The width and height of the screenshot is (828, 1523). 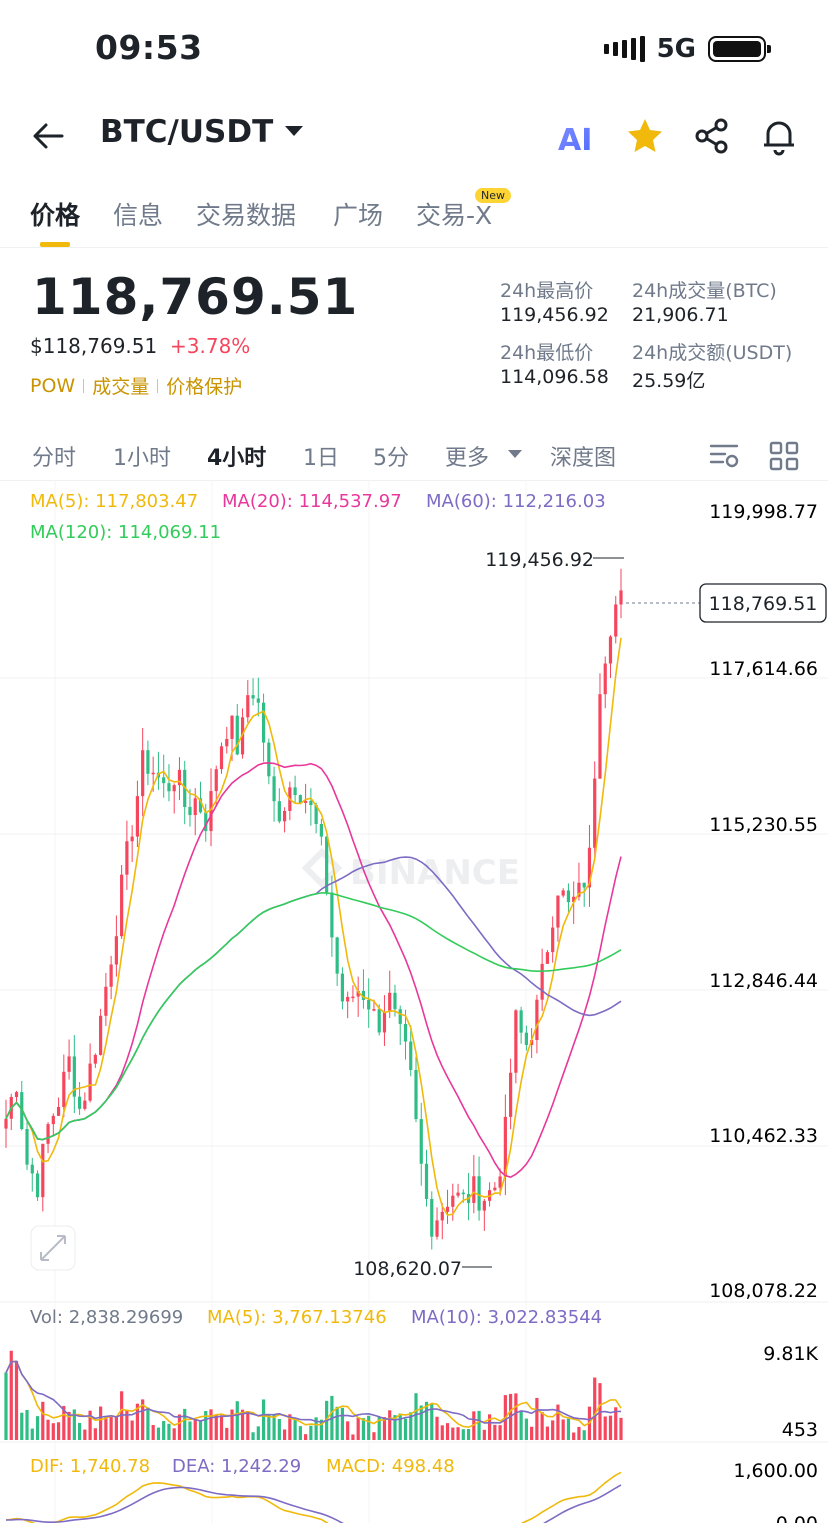 I want to click on low-marker-label: 108,620.07, so click(x=407, y=1269).